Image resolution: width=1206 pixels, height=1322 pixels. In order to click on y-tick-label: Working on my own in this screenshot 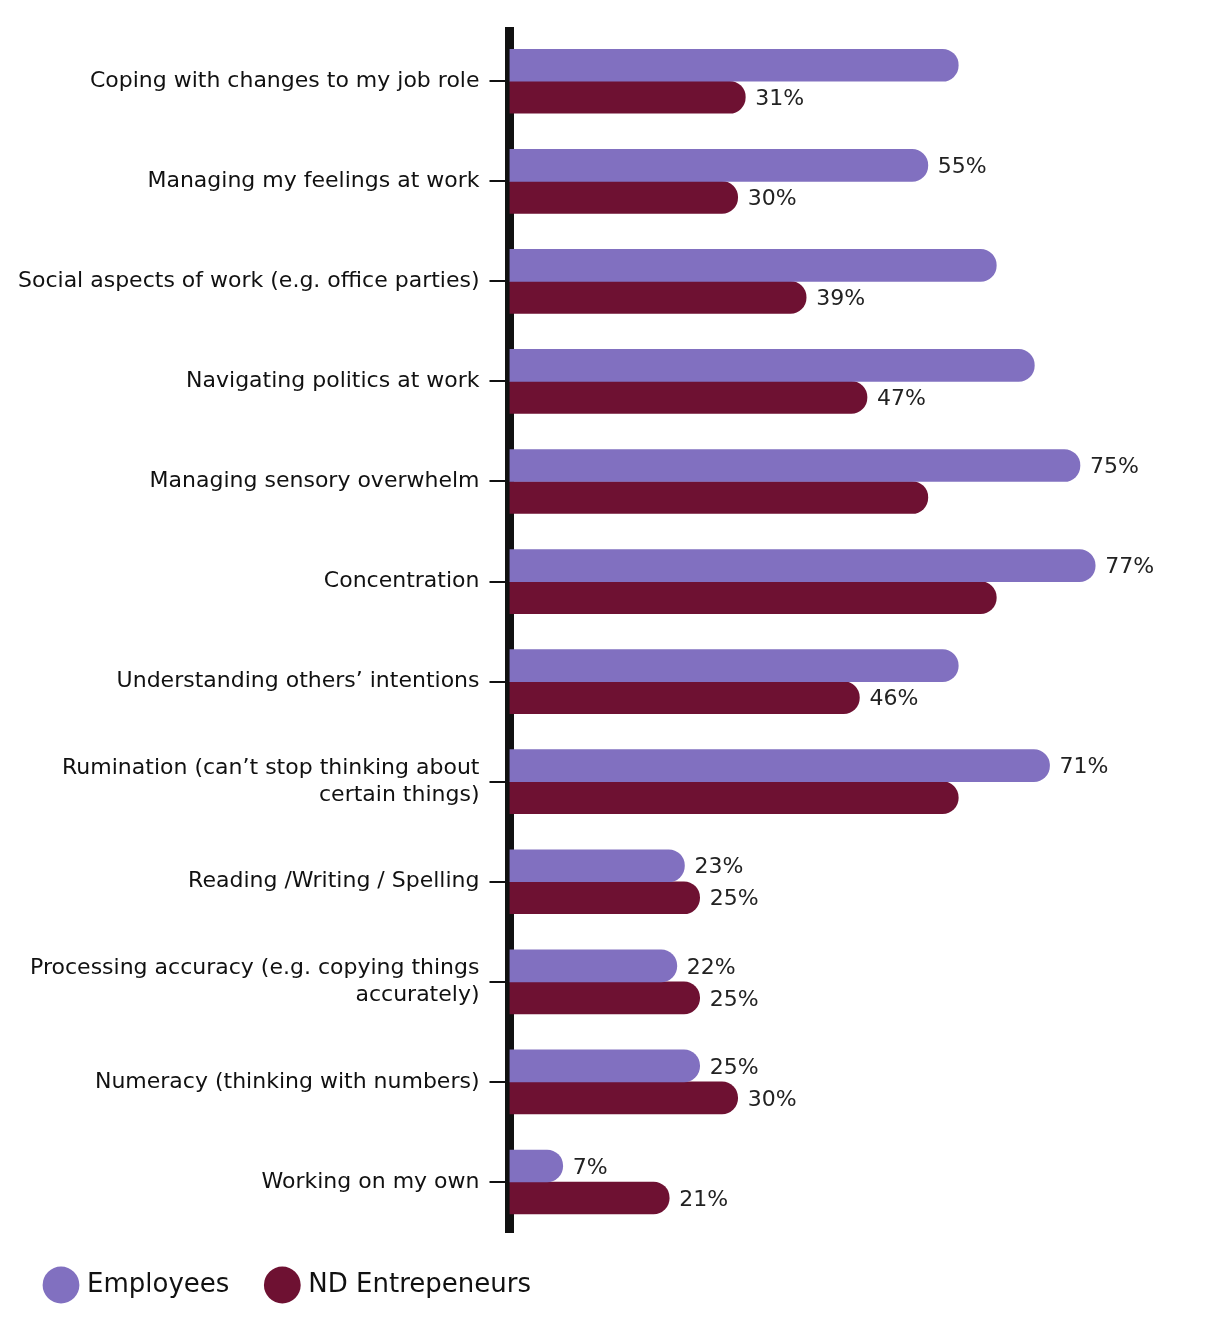, I will do `click(370, 1180)`.